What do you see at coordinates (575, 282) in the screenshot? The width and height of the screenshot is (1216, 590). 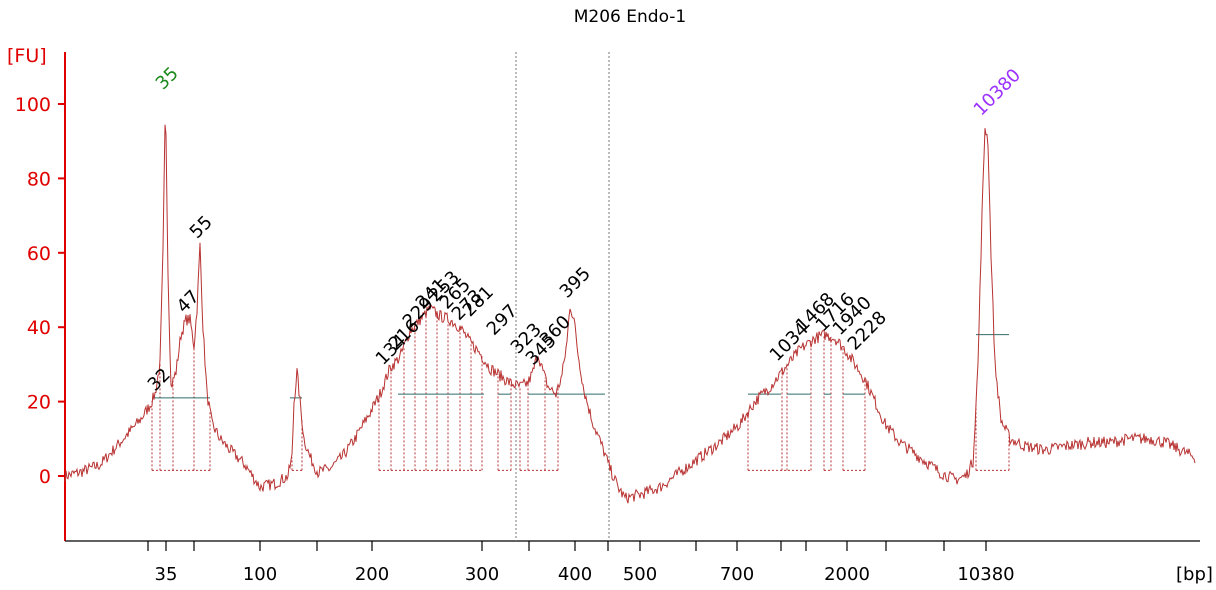 I see `peak-label: 395` at bounding box center [575, 282].